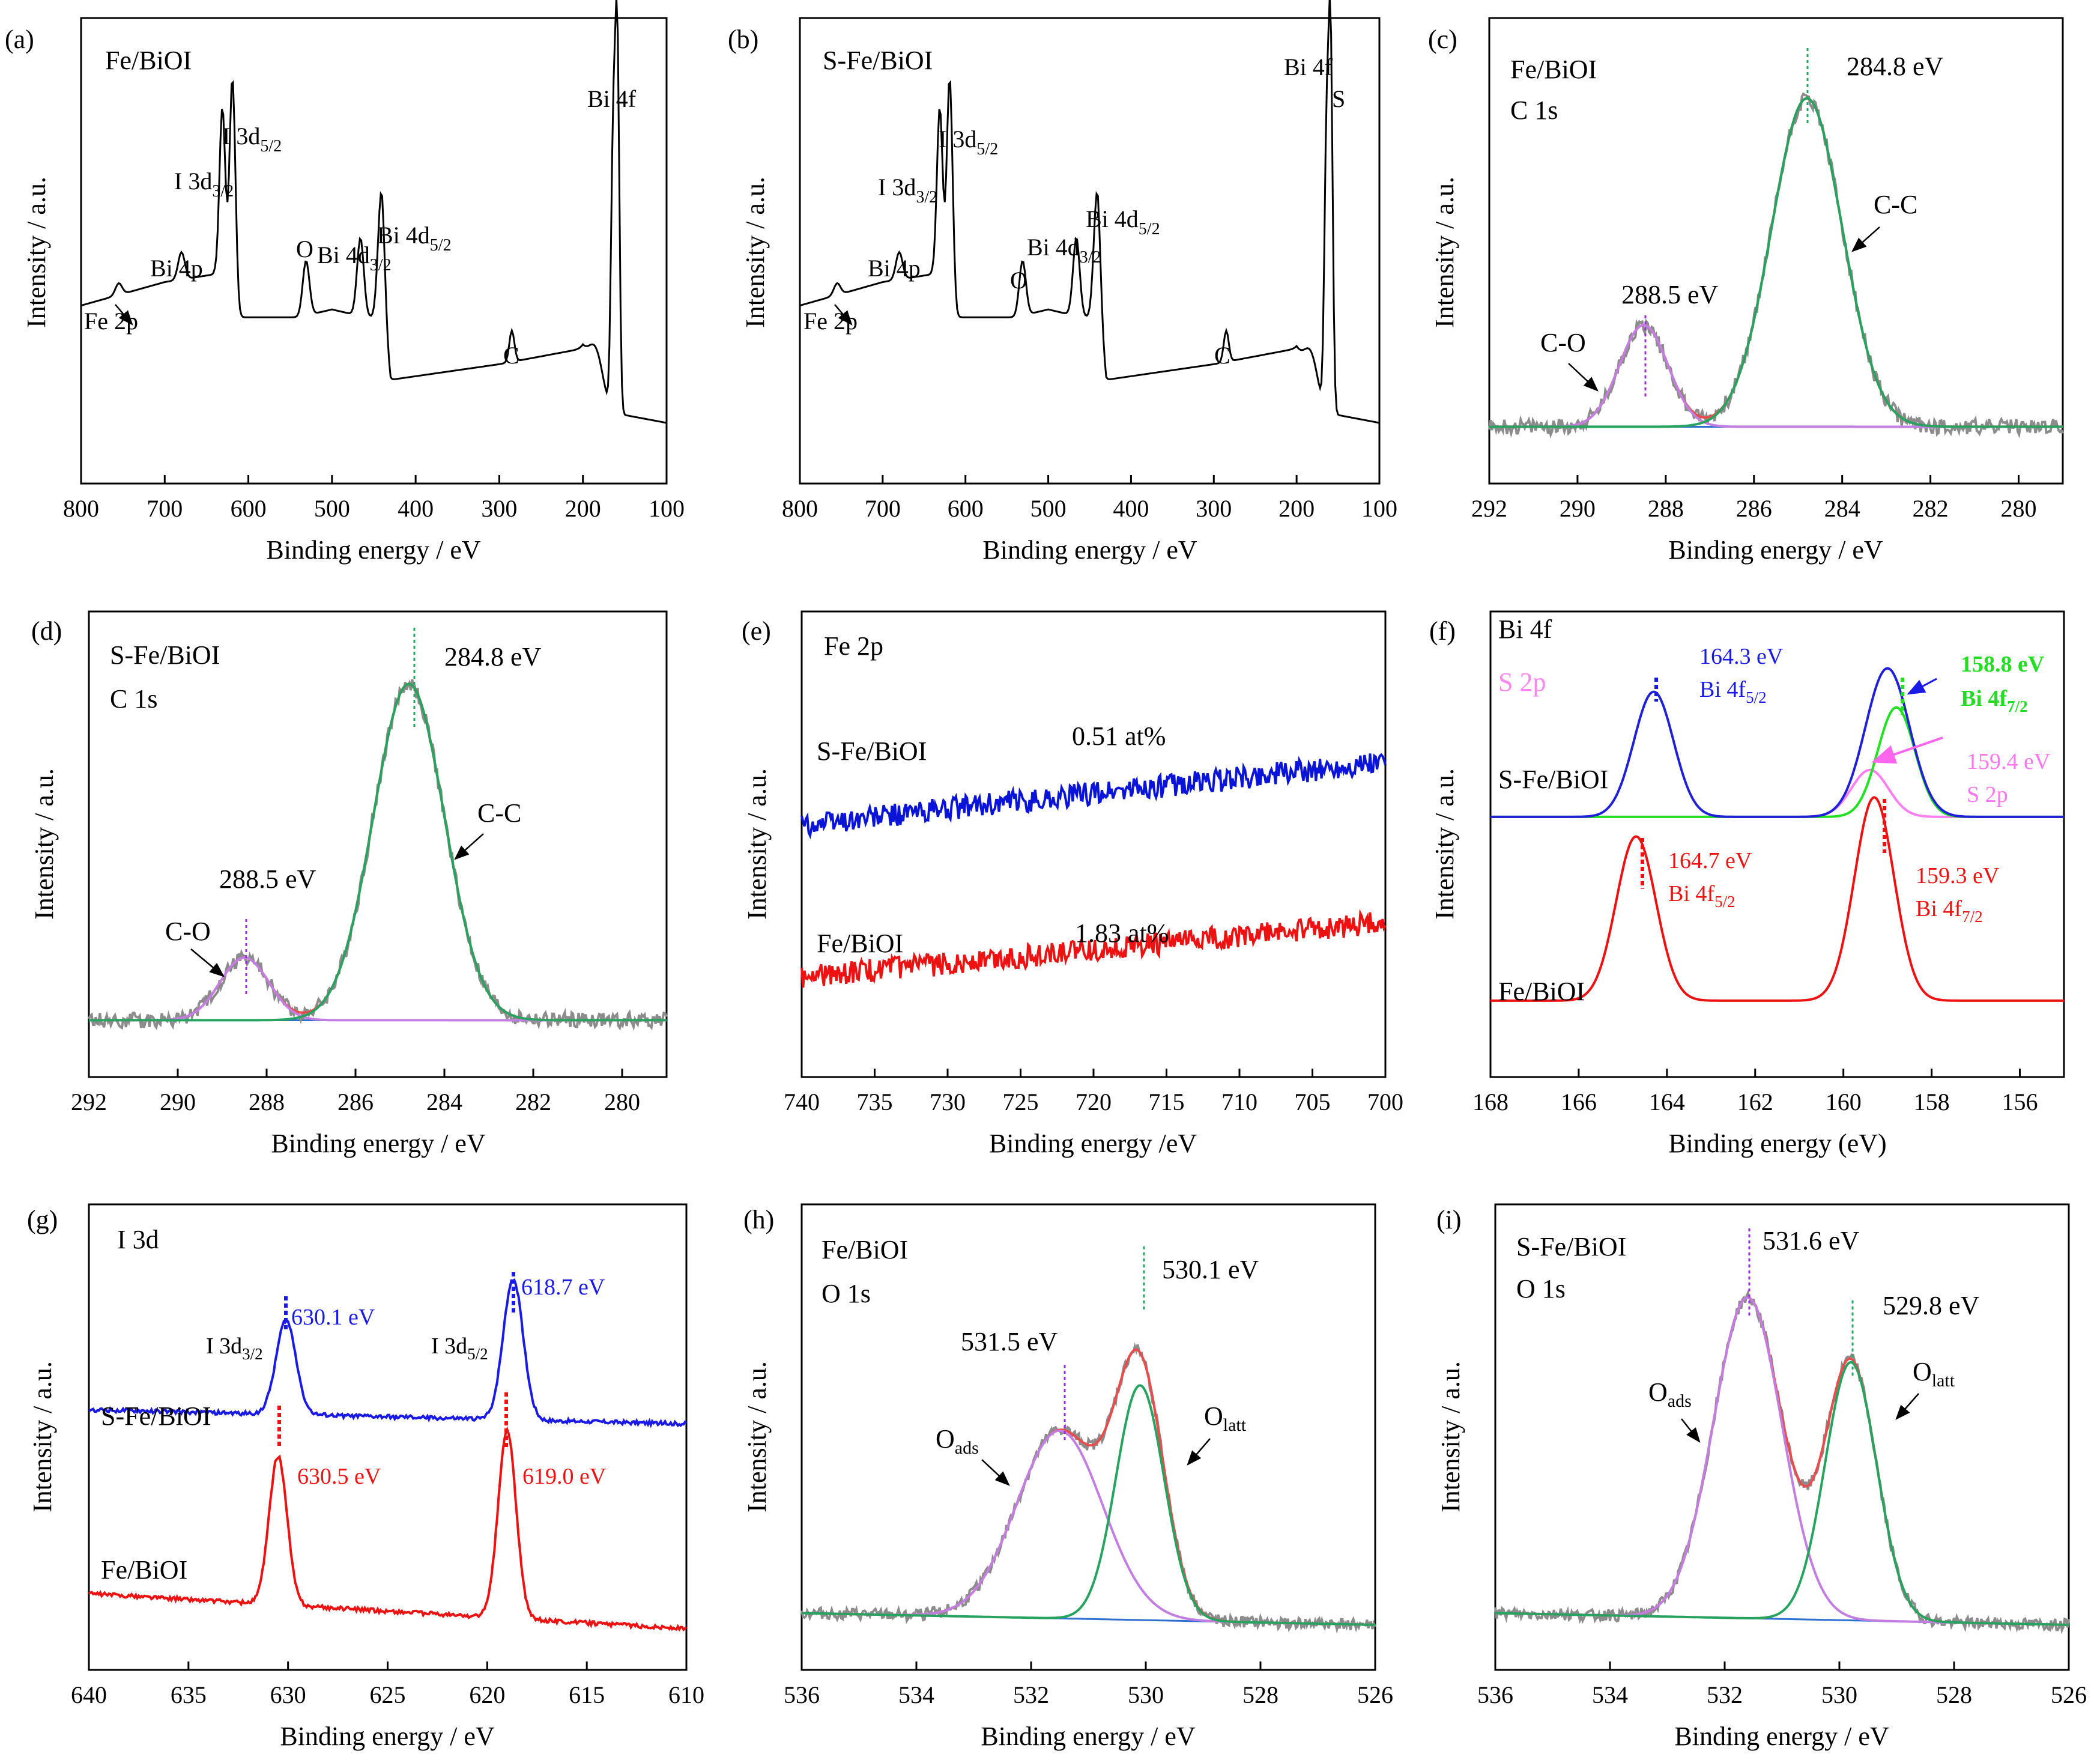  What do you see at coordinates (1199, 1452) in the screenshot?
I see `olatt-arrow` at bounding box center [1199, 1452].